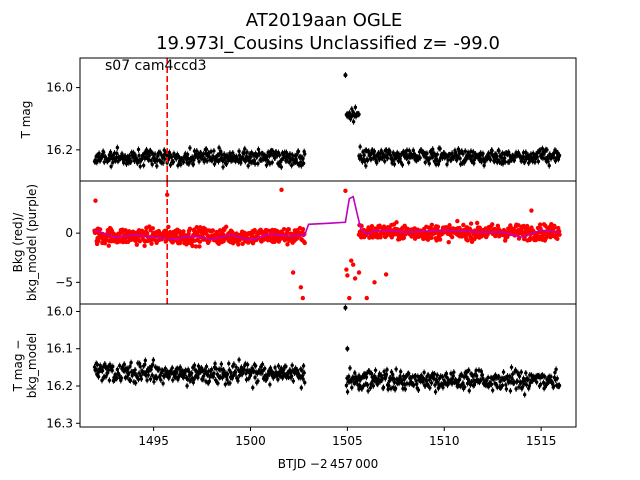  What do you see at coordinates (327, 218) in the screenshot?
I see `bkg-model-line` at bounding box center [327, 218].